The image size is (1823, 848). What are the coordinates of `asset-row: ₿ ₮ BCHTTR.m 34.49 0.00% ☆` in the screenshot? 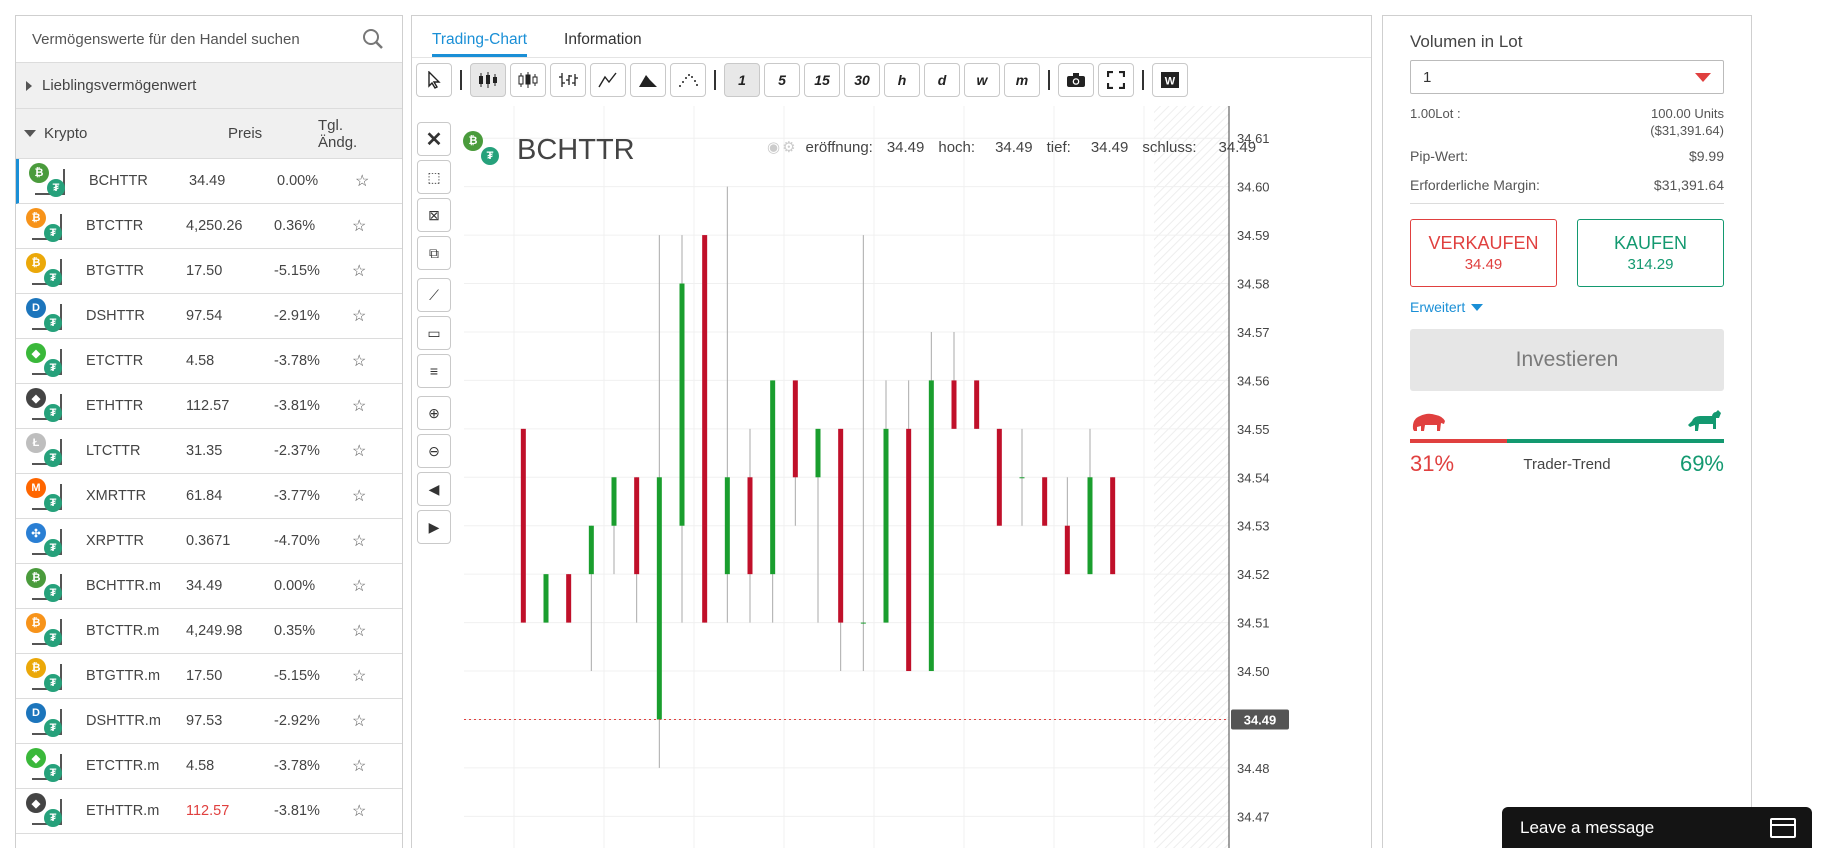 It's located at (209, 586).